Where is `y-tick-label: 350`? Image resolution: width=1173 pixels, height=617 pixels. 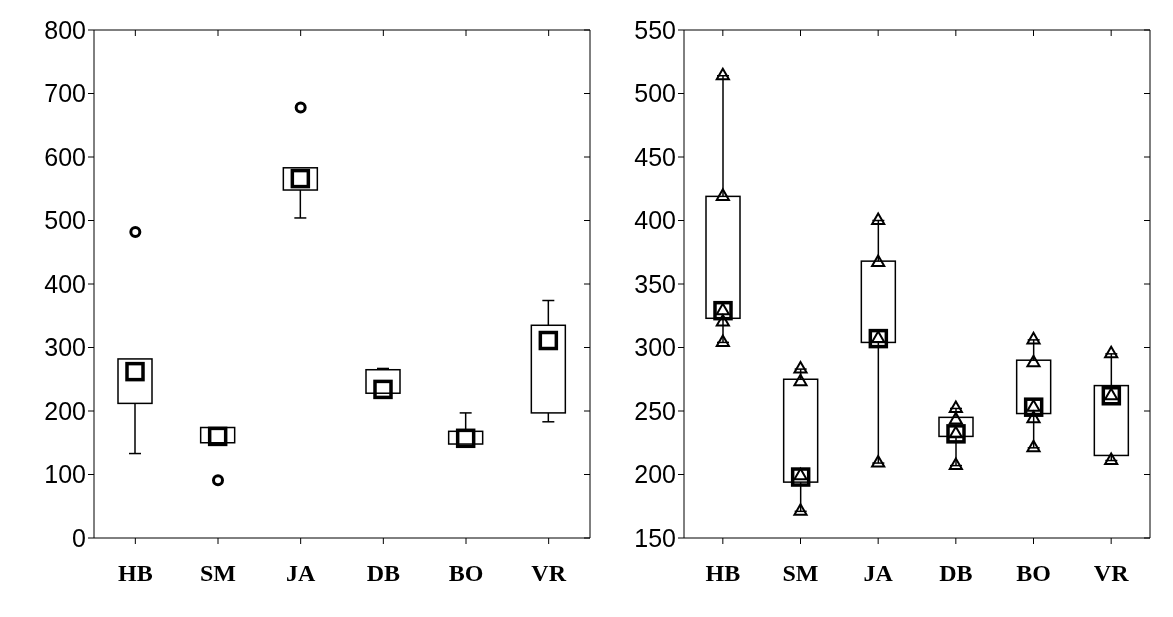 y-tick-label: 350 is located at coordinates (655, 283).